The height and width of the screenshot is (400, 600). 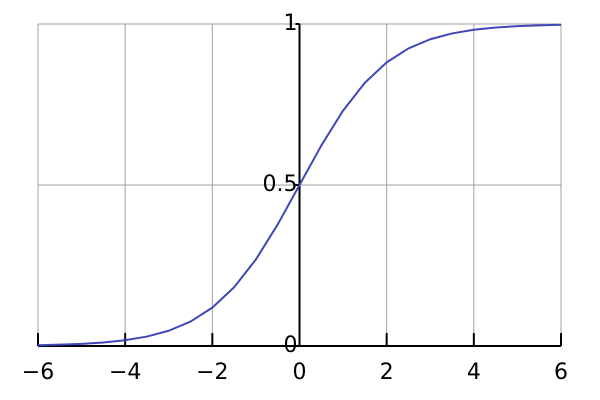 What do you see at coordinates (125, 372) in the screenshot?
I see `x-tick-label: −4` at bounding box center [125, 372].